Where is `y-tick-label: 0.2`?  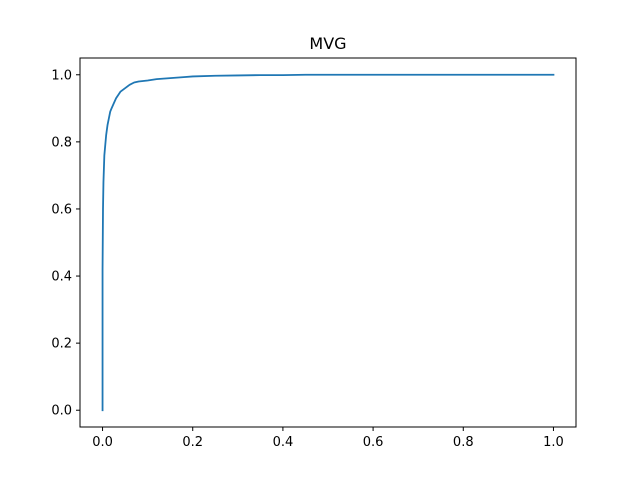
y-tick-label: 0.2 is located at coordinates (61, 344).